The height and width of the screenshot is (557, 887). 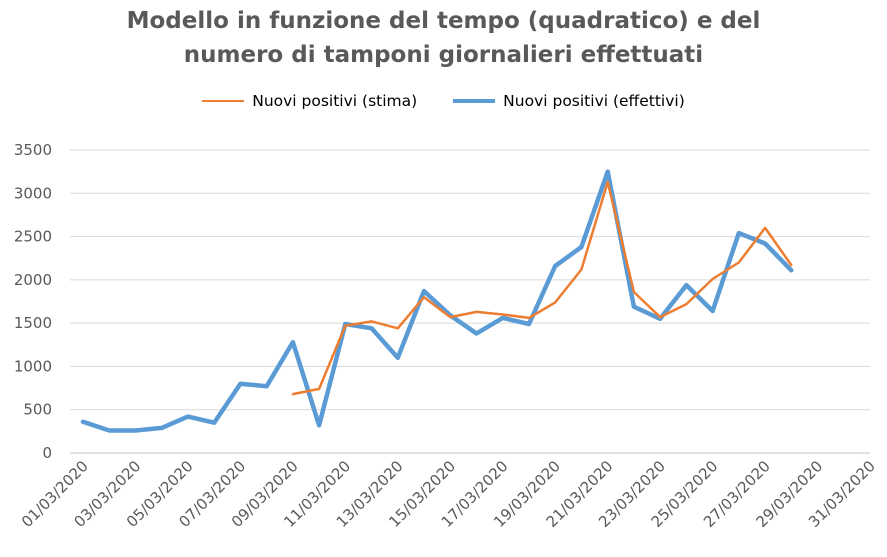 What do you see at coordinates (335, 101) in the screenshot?
I see `legend-label-stima: Nuovi positivi (stima)` at bounding box center [335, 101].